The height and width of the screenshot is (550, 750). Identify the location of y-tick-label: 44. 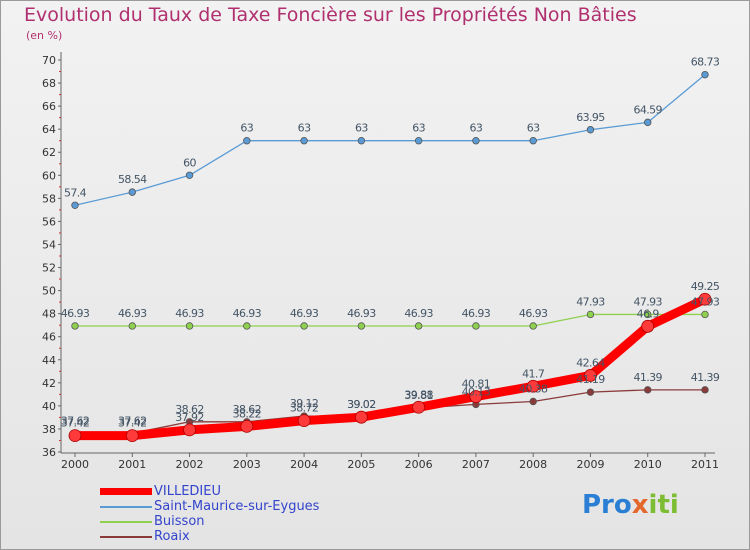
(49, 360).